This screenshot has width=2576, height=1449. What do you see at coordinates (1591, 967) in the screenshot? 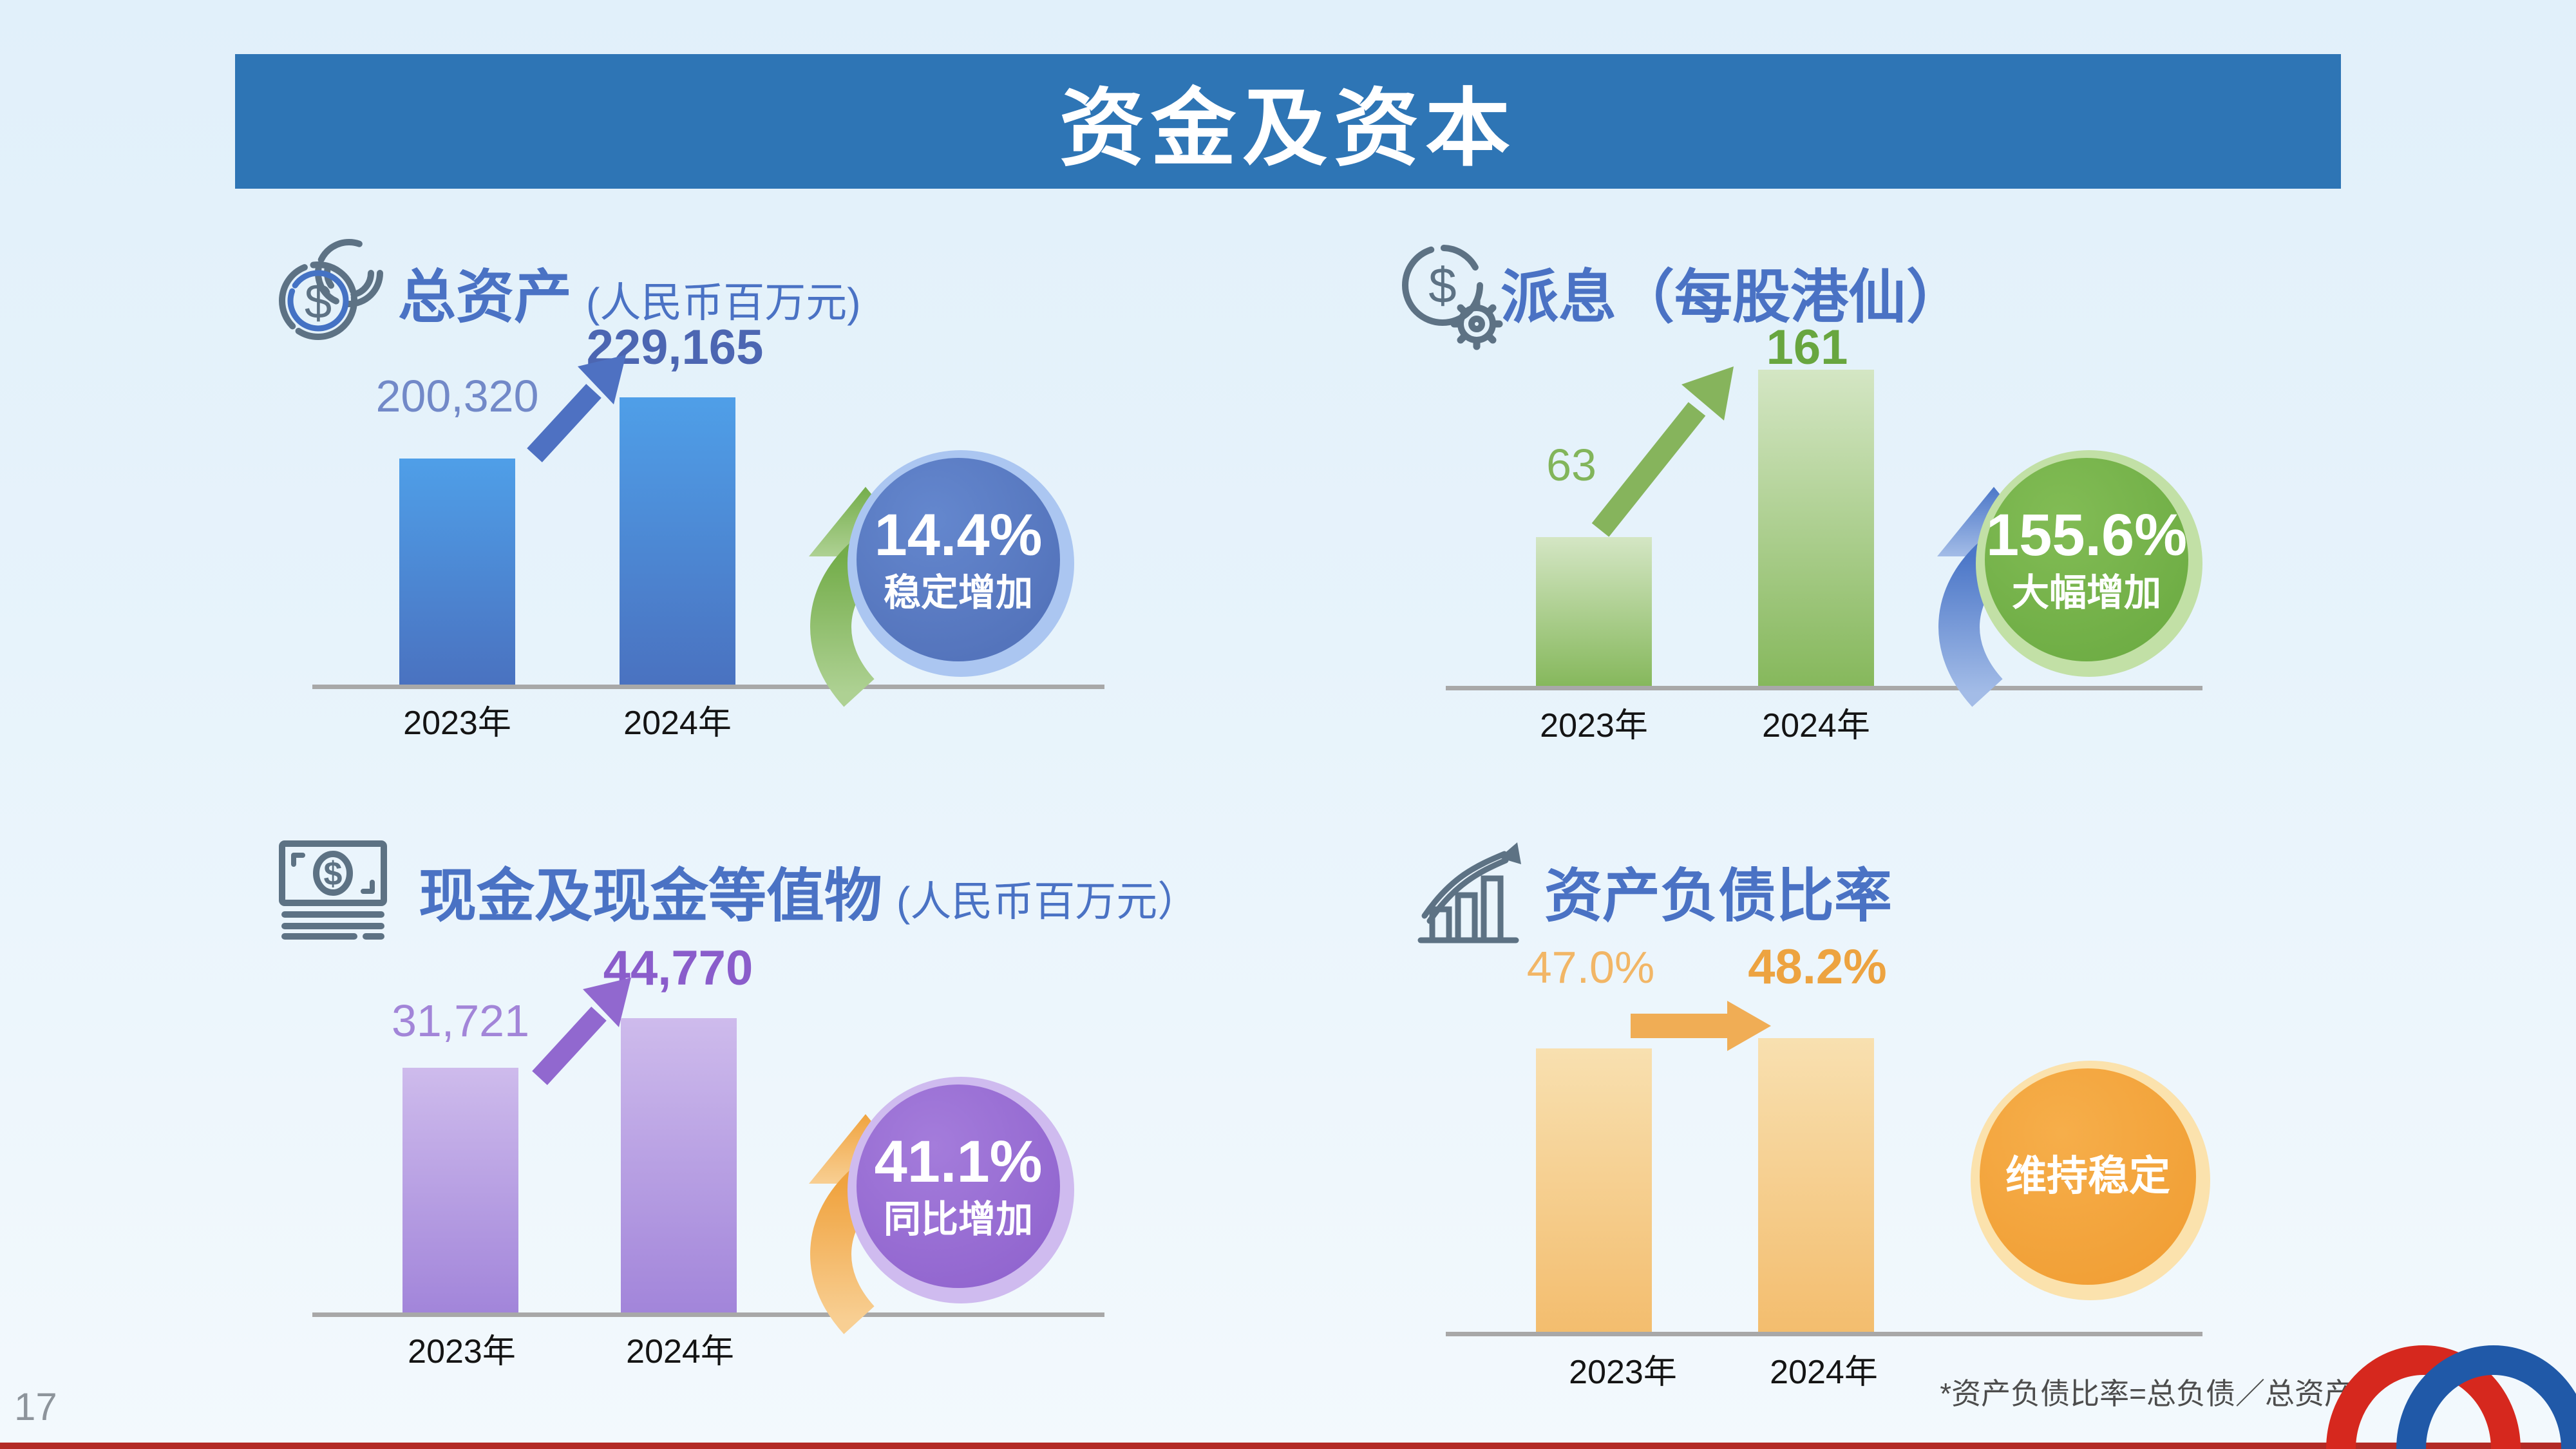
I see `value-2023: 47.0%` at bounding box center [1591, 967].